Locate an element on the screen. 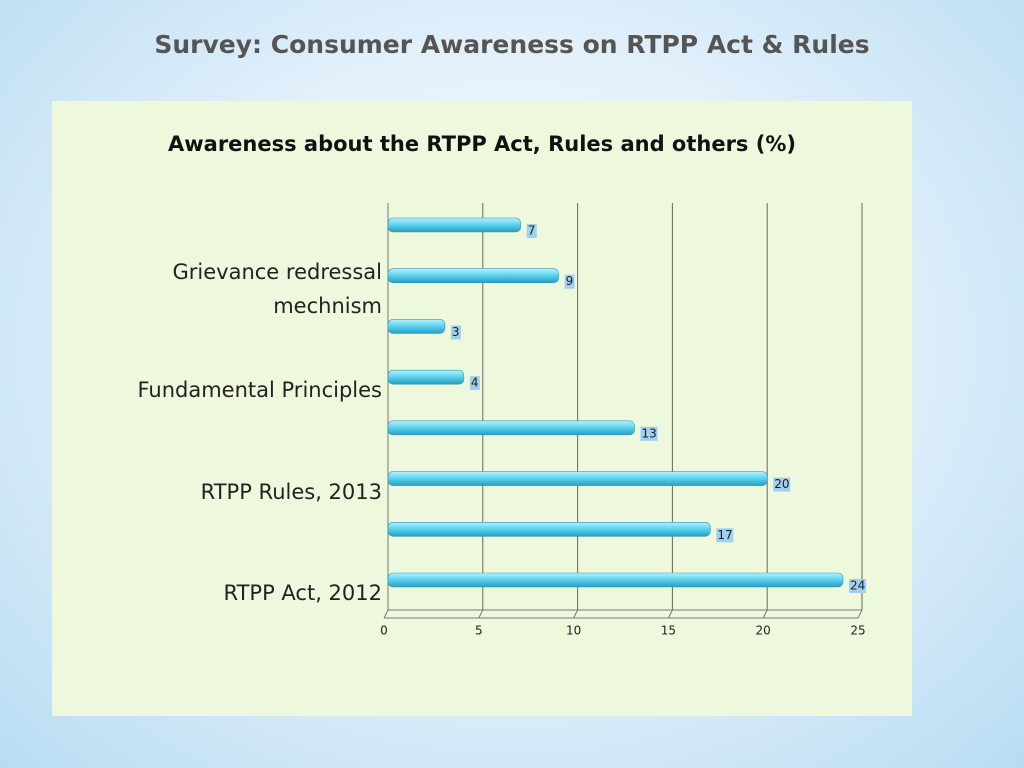  y-tick-label: RTPP Act, 2012 is located at coordinates (302, 593).